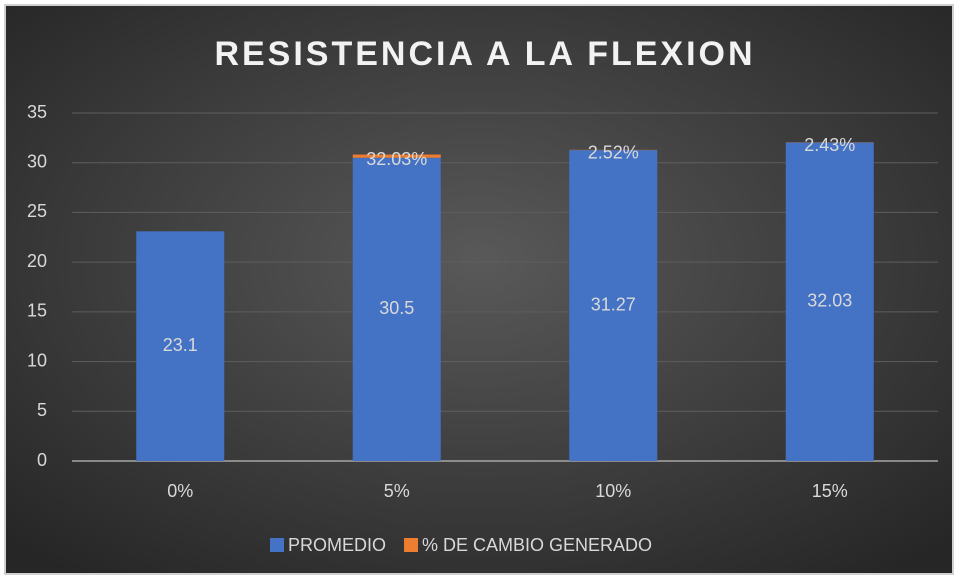  I want to click on x-tick-label: 5%, so click(397, 491).